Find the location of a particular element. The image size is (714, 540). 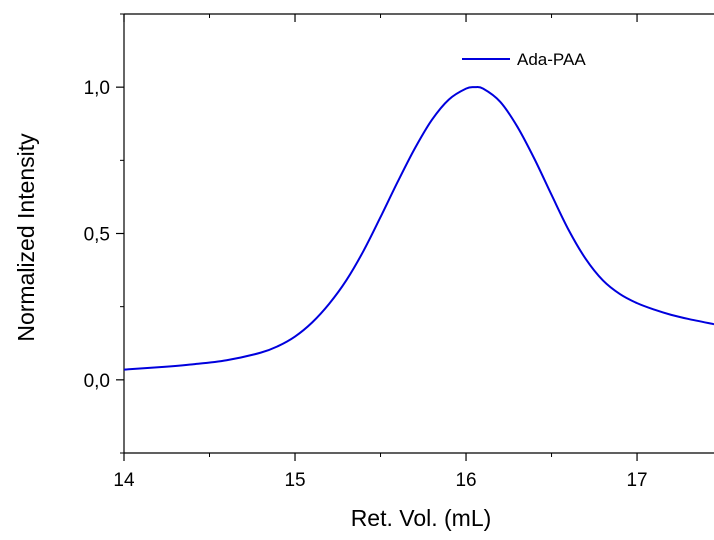

x-tick-label: 16 is located at coordinates (465, 480).